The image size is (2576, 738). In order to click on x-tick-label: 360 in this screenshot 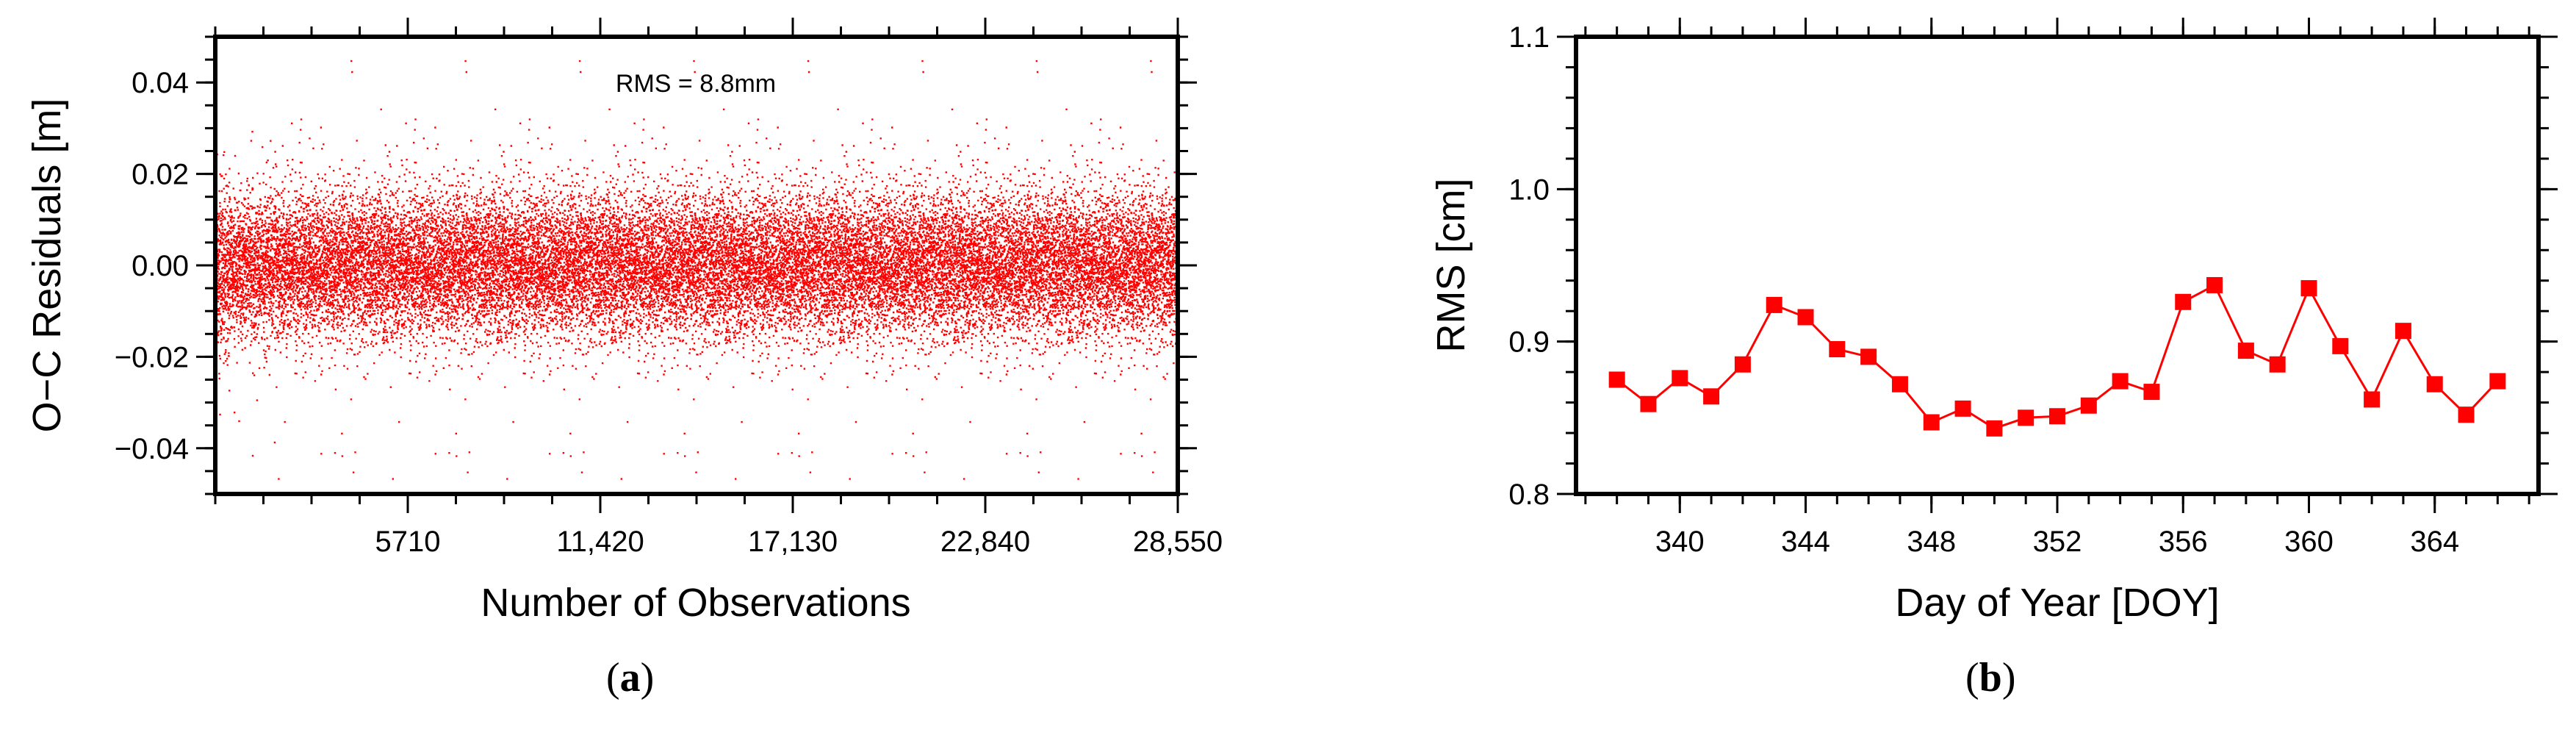, I will do `click(2309, 542)`.